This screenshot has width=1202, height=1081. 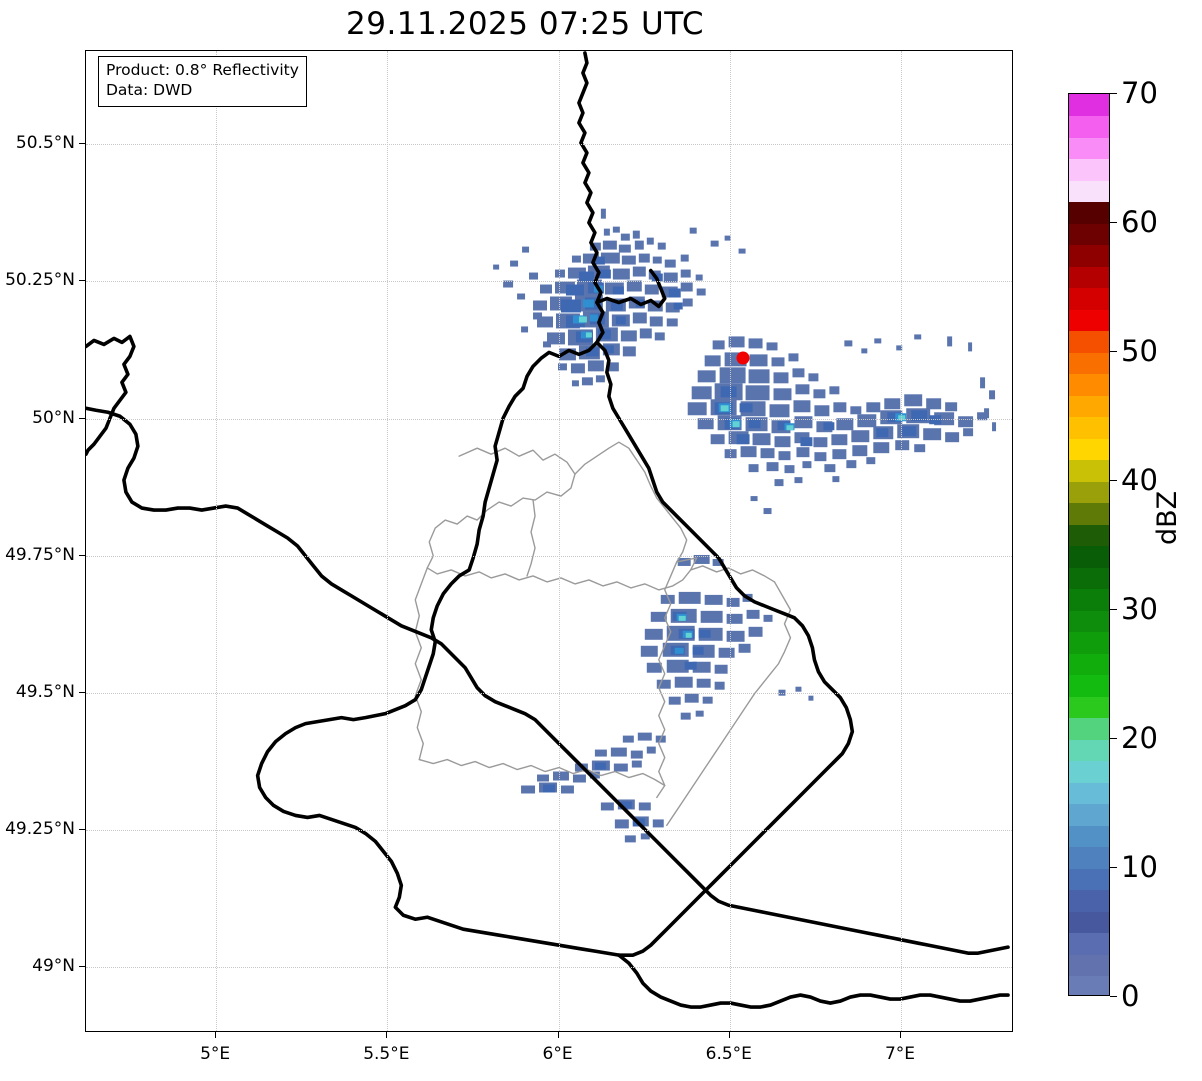 I want to click on colorbar: 0 10 20 30 40 50 60 70, so click(x=1113, y=544).